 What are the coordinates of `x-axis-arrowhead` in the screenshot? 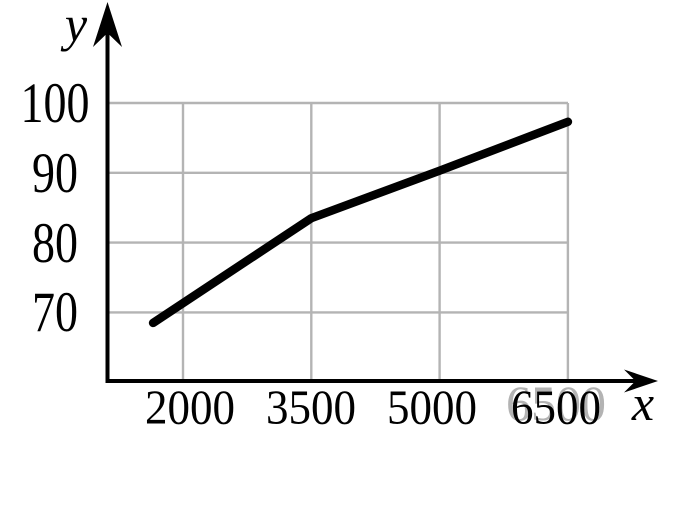 It's located at (641, 381).